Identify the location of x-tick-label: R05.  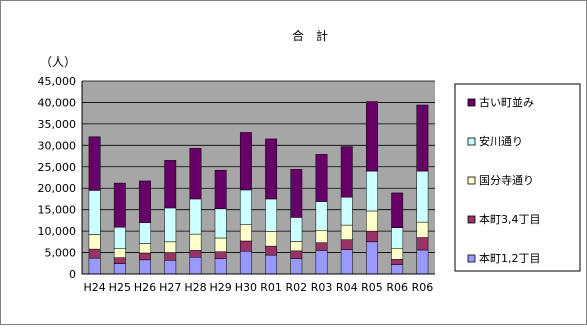
(372, 287).